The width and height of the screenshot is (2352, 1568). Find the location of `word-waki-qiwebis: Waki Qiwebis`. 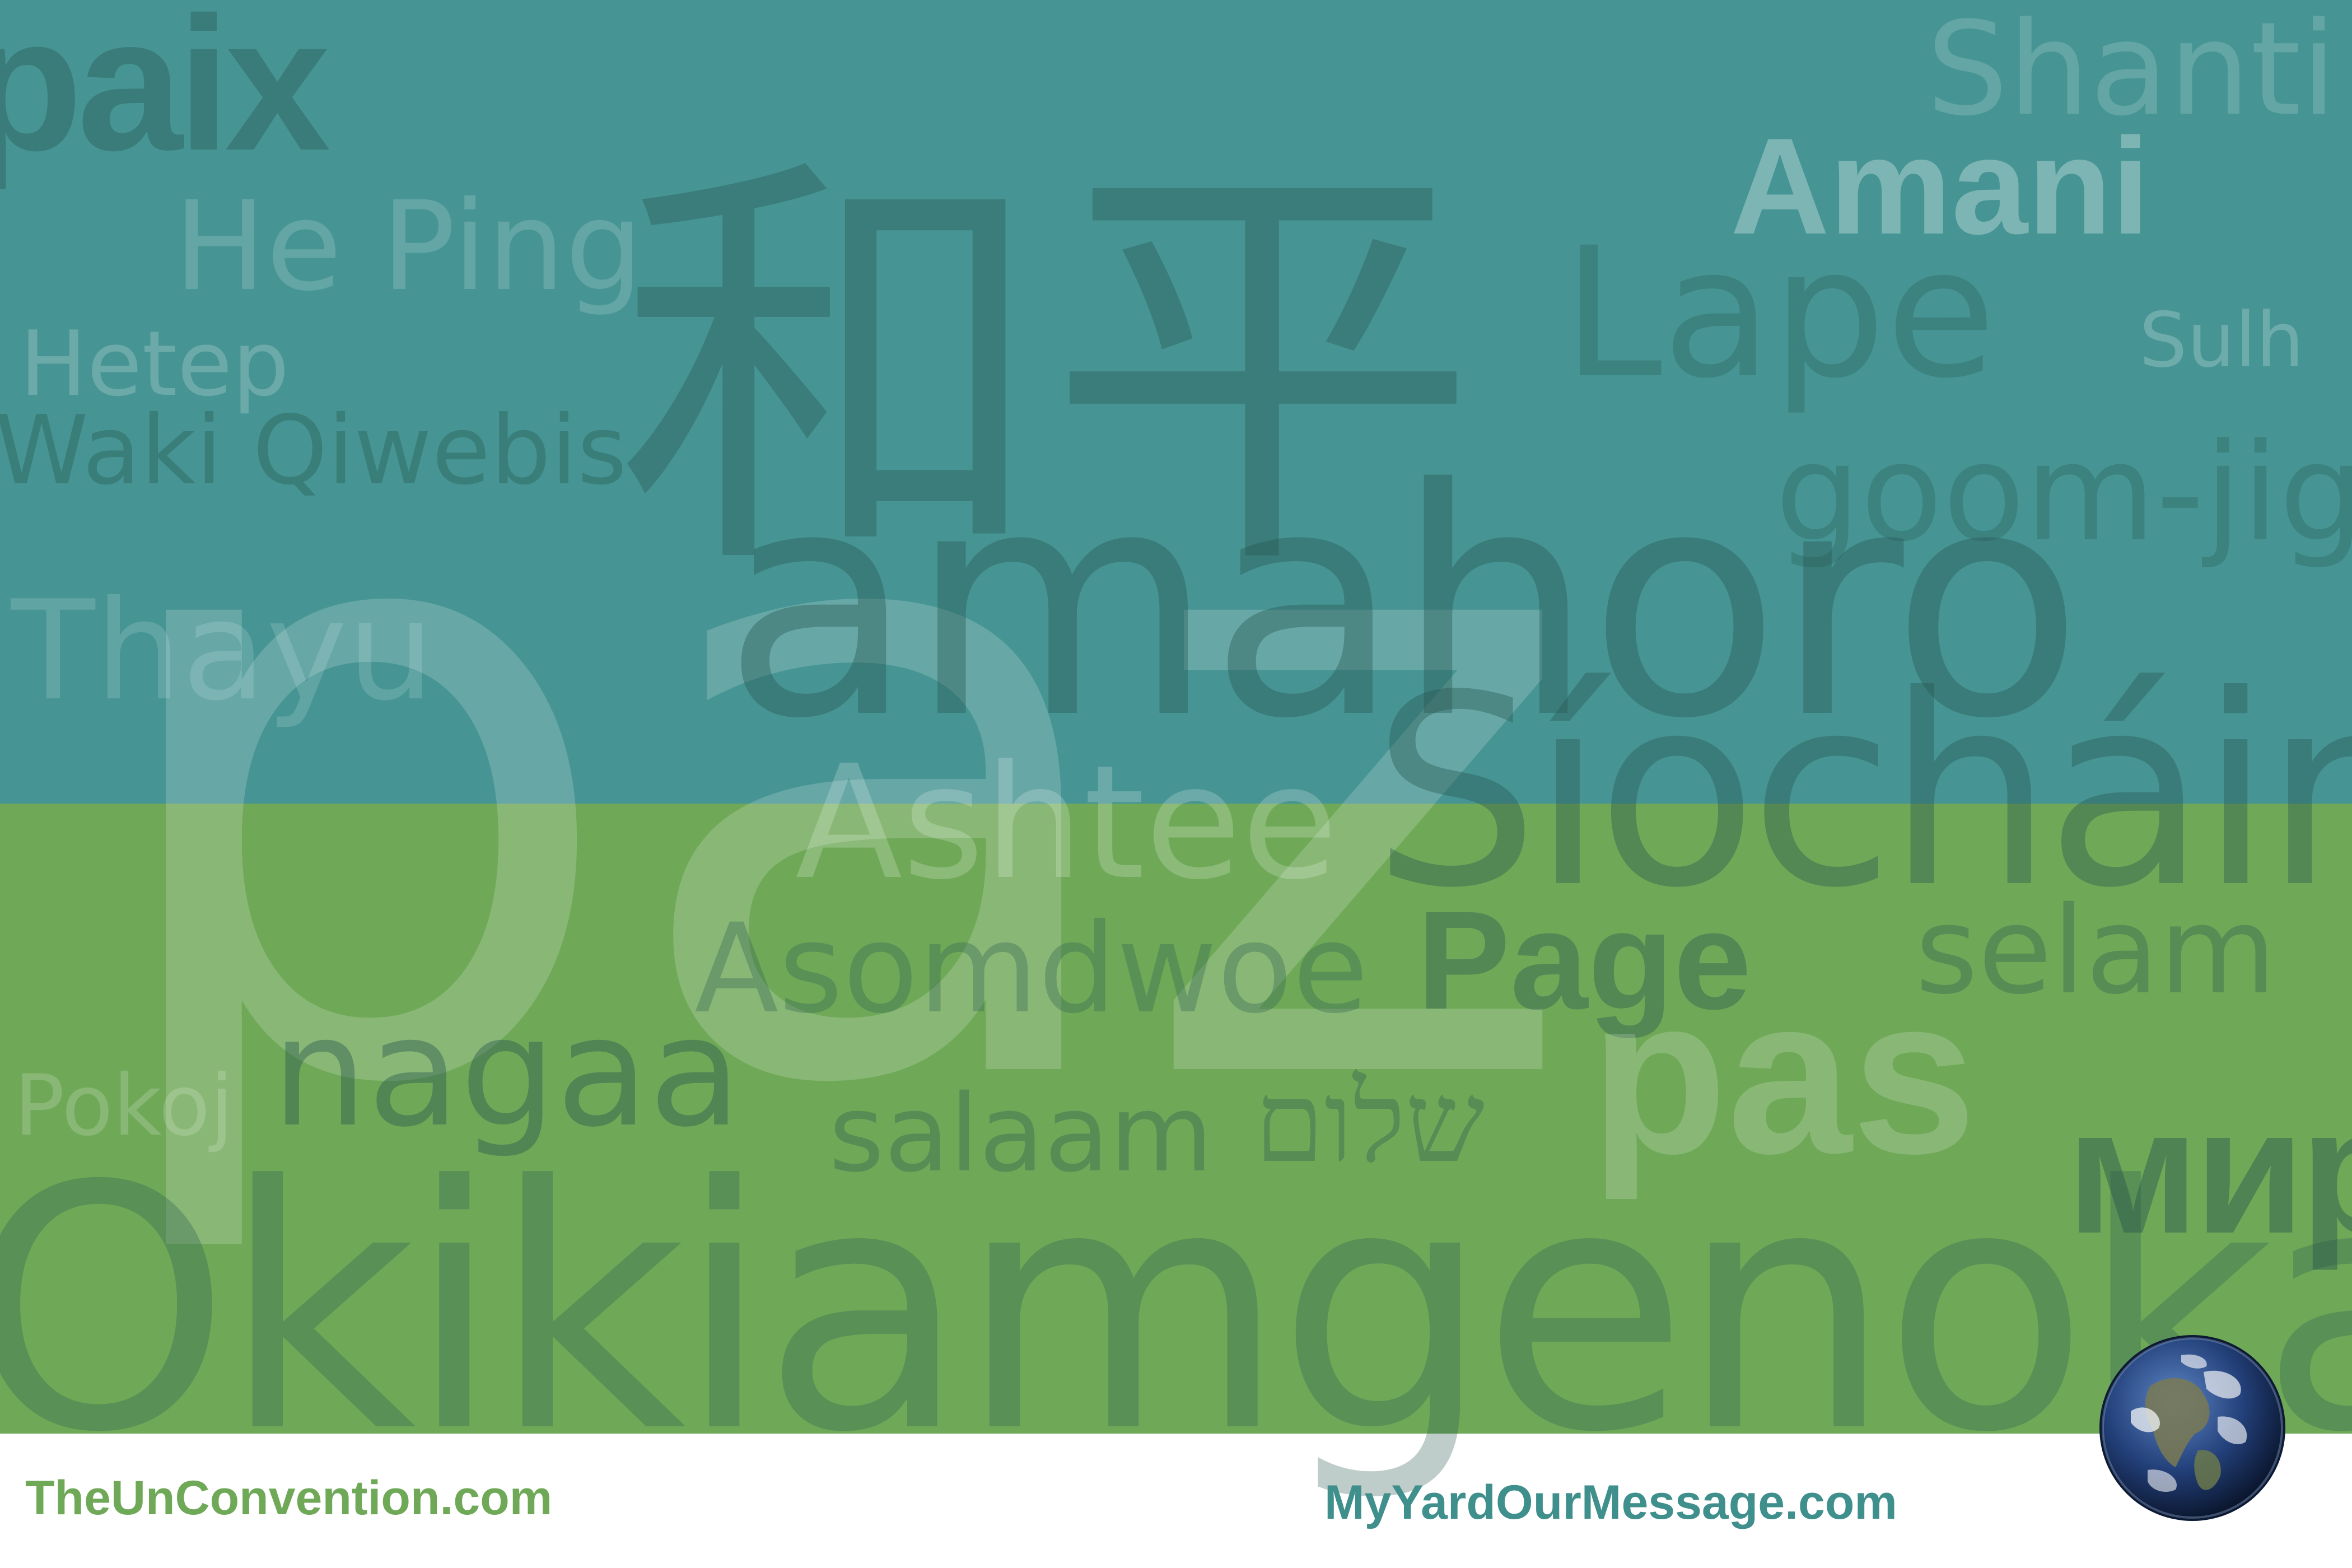

word-waki-qiwebis: Waki Qiwebis is located at coordinates (313, 451).